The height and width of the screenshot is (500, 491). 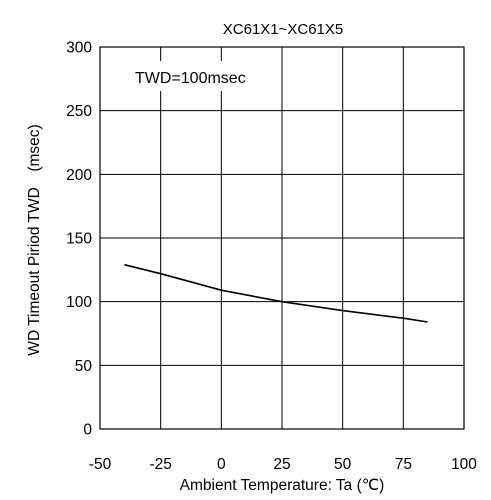 What do you see at coordinates (87, 430) in the screenshot?
I see `y-tick-label: 0` at bounding box center [87, 430].